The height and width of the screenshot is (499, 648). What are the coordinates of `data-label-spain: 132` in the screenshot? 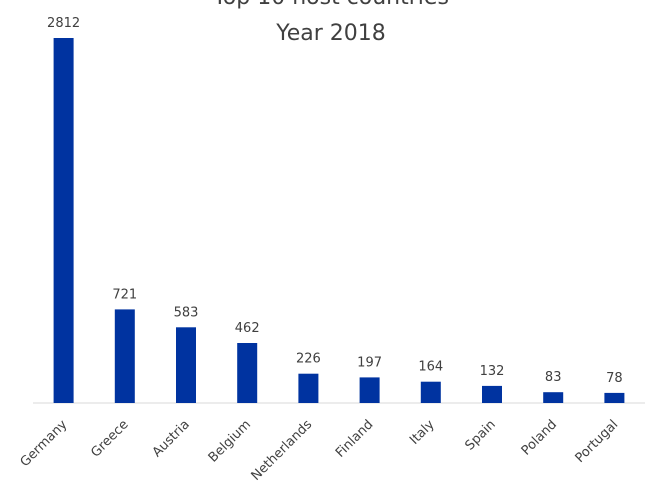 It's located at (492, 371).